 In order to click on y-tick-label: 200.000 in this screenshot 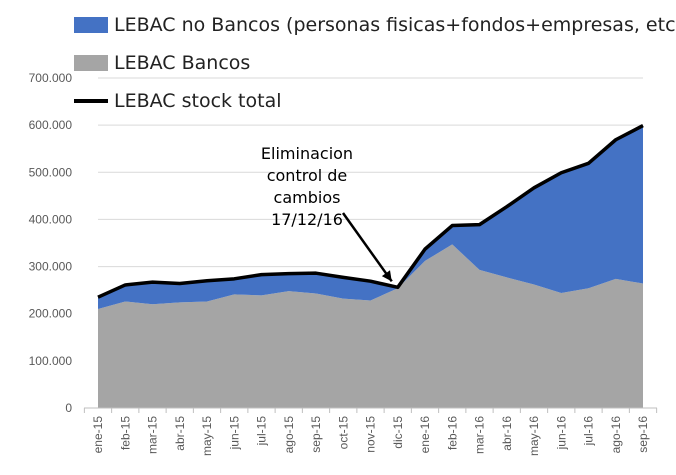, I will do `click(51, 314)`.